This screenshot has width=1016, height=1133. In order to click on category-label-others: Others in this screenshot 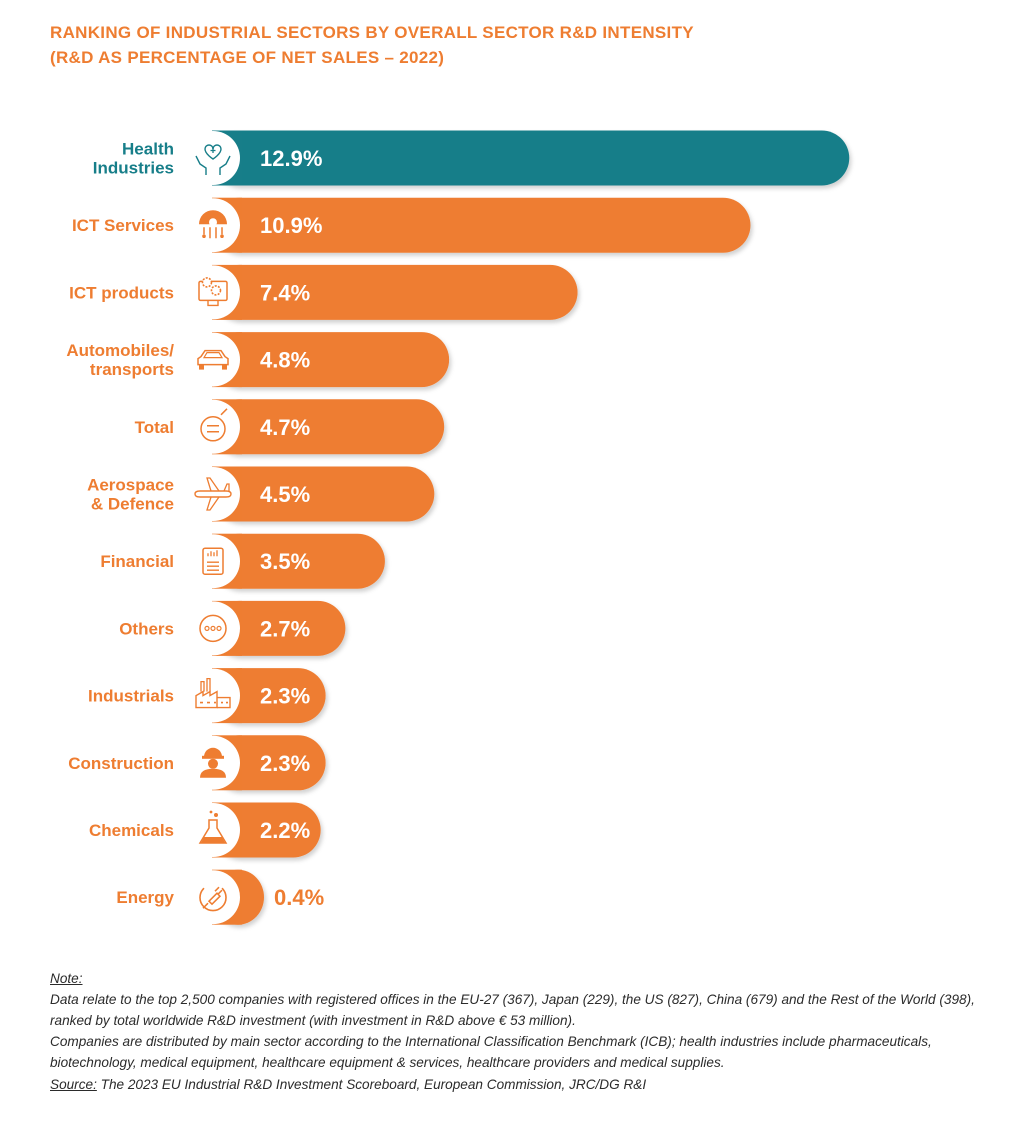, I will do `click(146, 628)`.